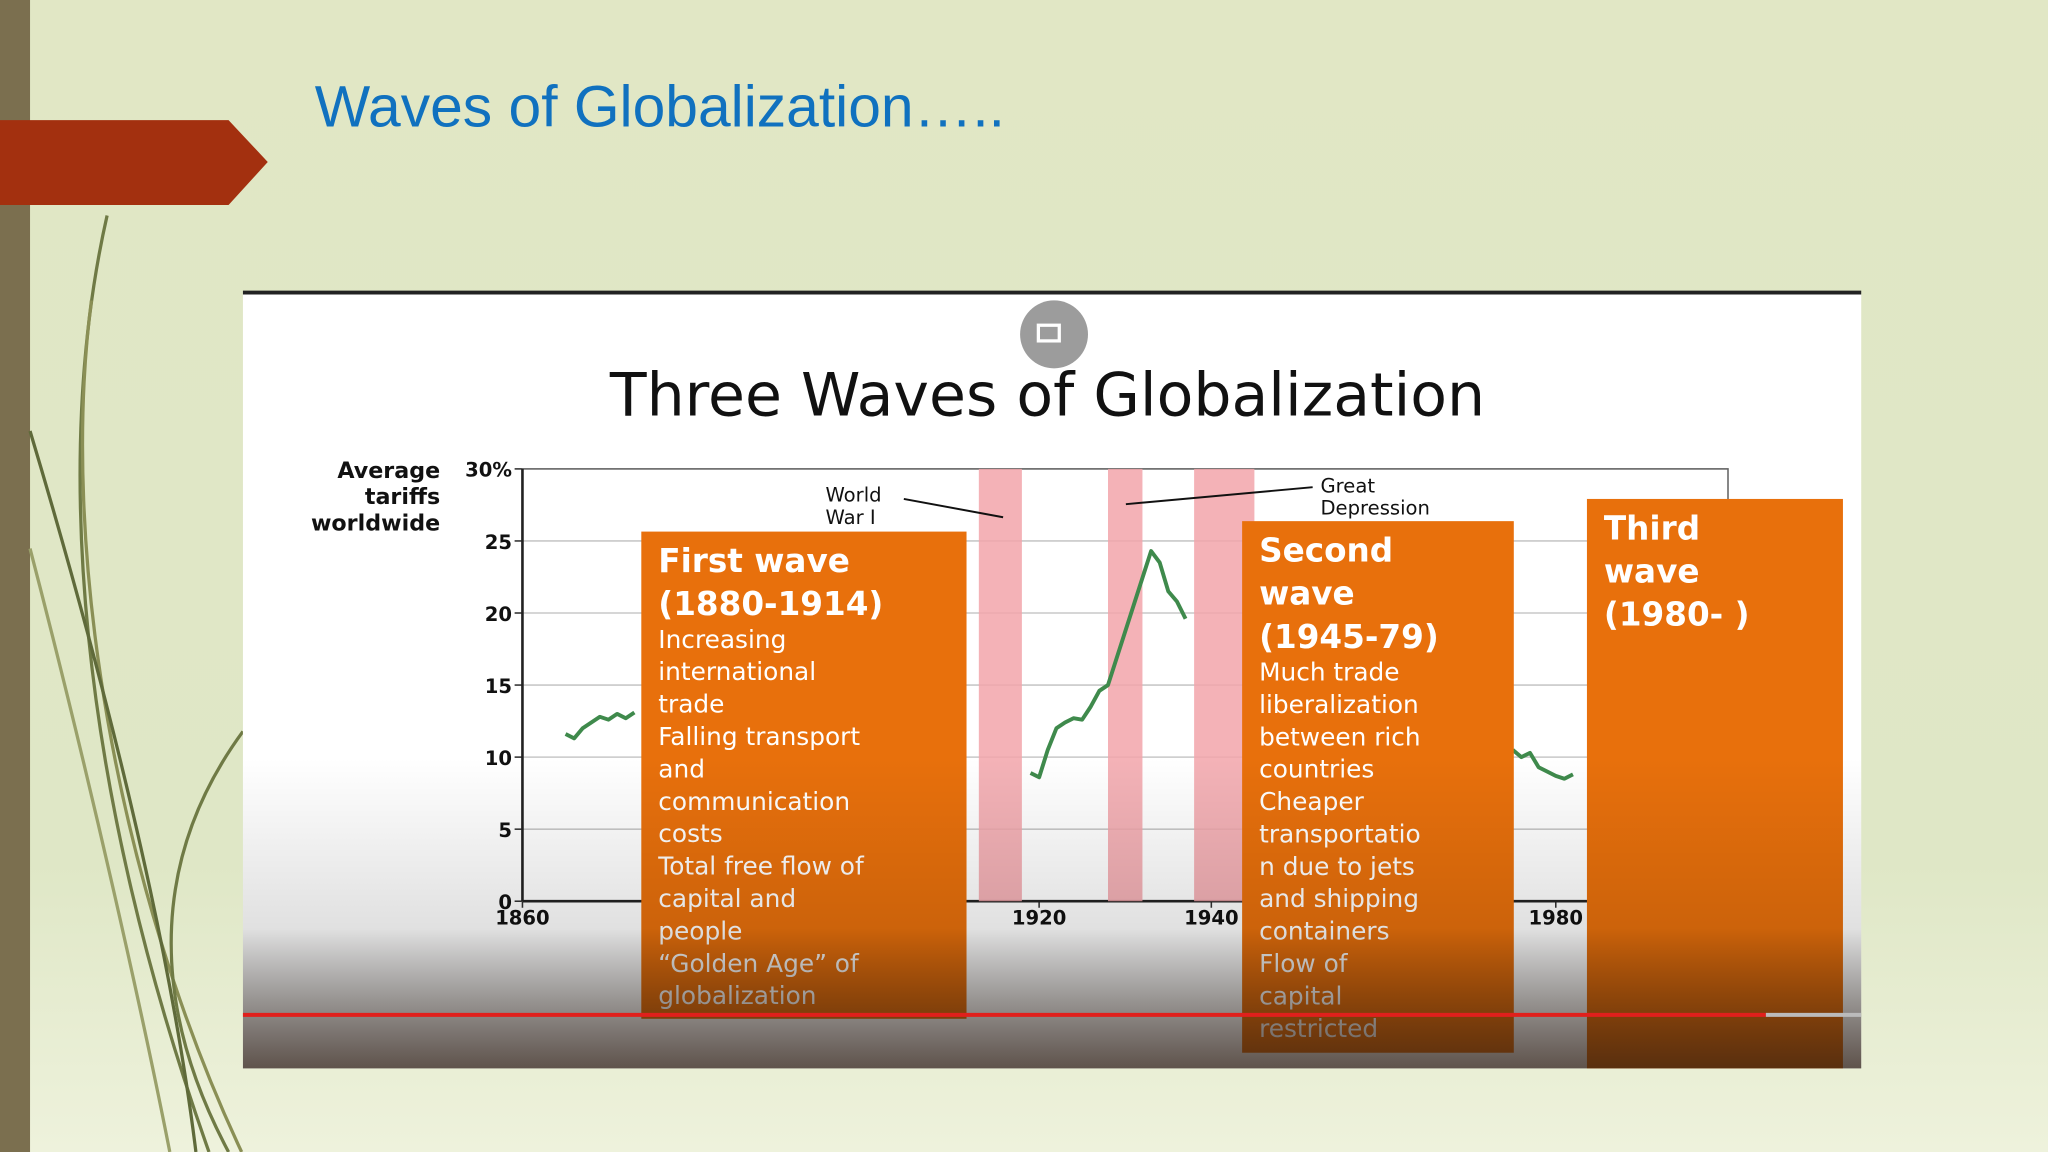 The height and width of the screenshot is (1152, 2048). What do you see at coordinates (498, 542) in the screenshot?
I see `y-tick-label: 25` at bounding box center [498, 542].